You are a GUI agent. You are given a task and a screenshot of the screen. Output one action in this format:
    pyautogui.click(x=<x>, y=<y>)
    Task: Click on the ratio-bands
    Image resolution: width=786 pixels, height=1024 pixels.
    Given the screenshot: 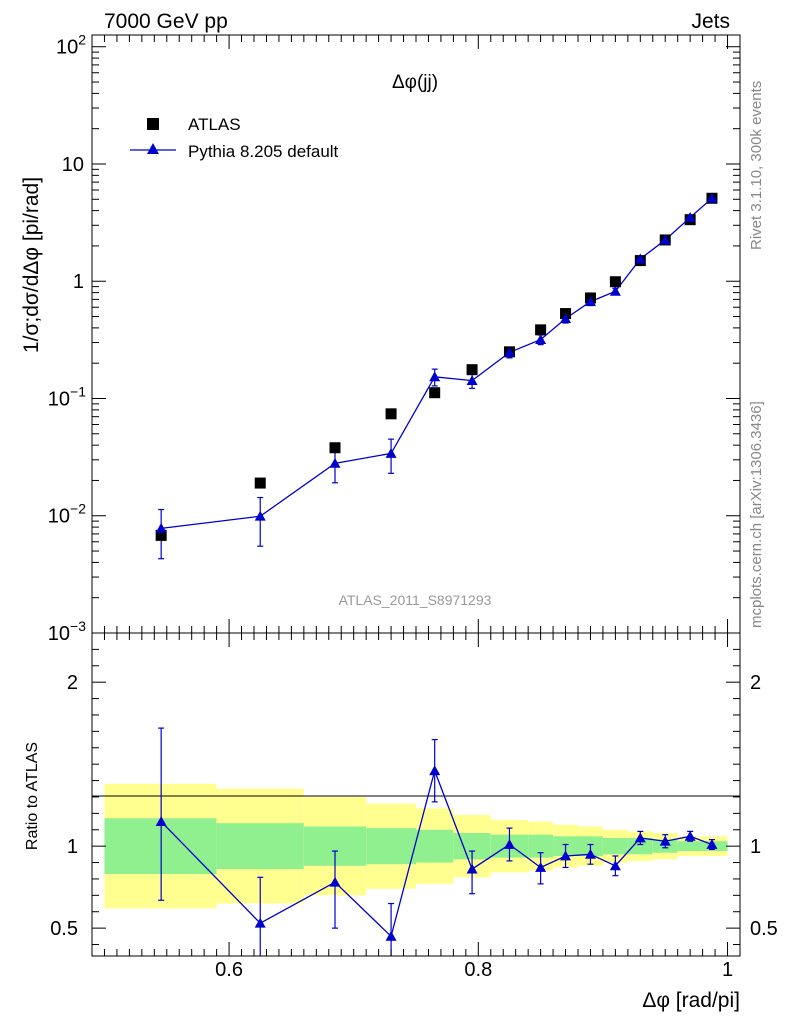 What is the action you would take?
    pyautogui.click(x=416, y=846)
    